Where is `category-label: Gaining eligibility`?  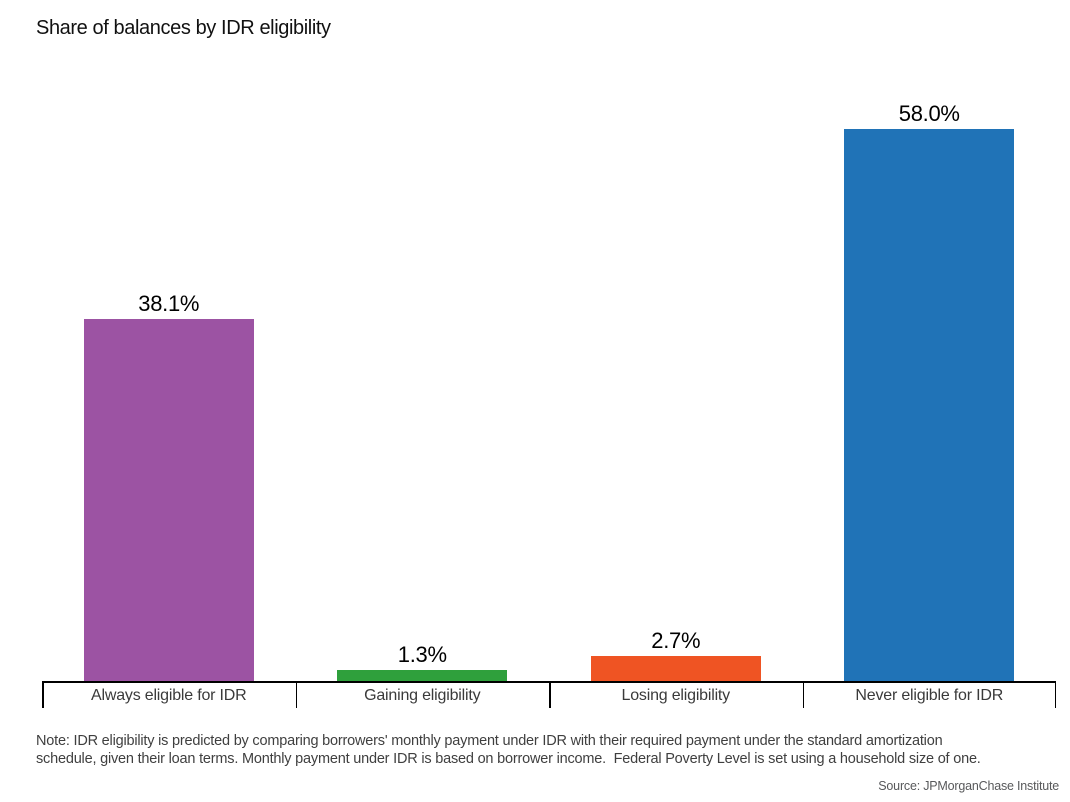 category-label: Gaining eligibility is located at coordinates (422, 695).